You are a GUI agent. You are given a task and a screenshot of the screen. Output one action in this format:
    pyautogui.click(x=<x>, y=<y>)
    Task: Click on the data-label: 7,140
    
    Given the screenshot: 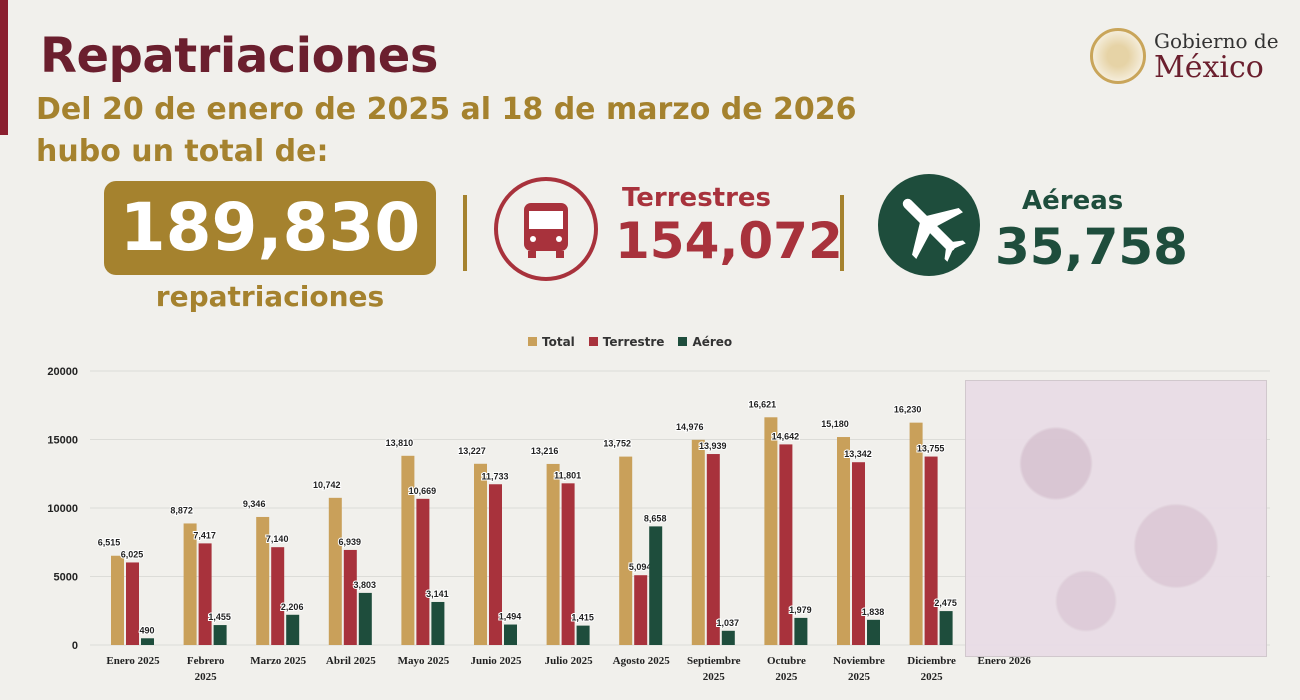 What is the action you would take?
    pyautogui.click(x=277, y=539)
    